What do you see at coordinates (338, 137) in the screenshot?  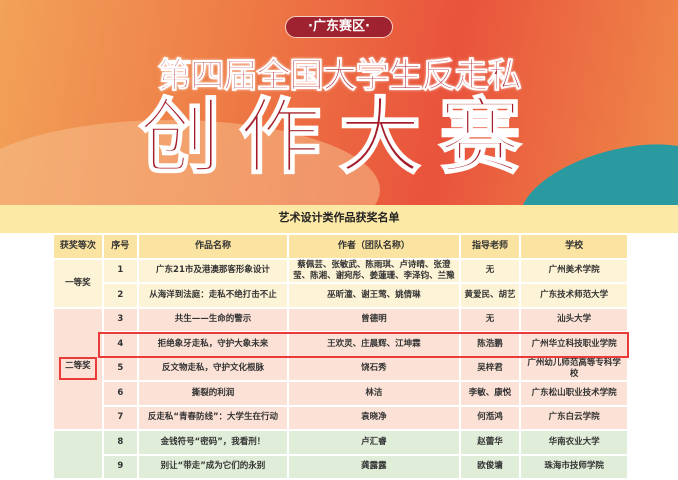 I see `banner-subtitle: 创作大赛` at bounding box center [338, 137].